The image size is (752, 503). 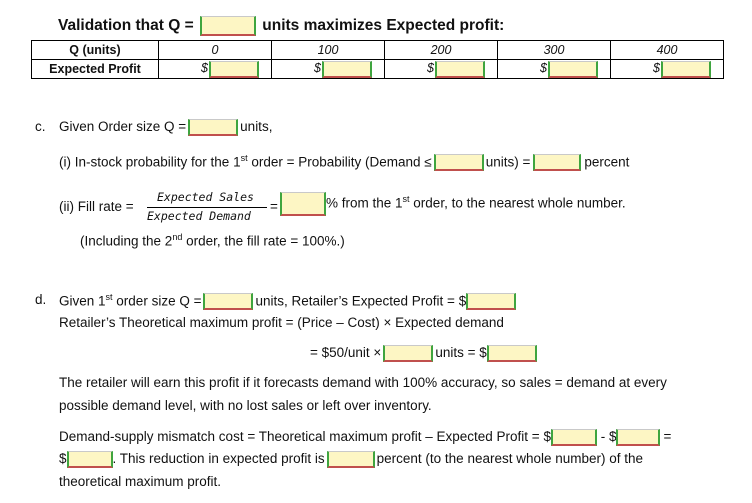 What do you see at coordinates (346, 353) in the screenshot?
I see `text: = $50/unit ×` at bounding box center [346, 353].